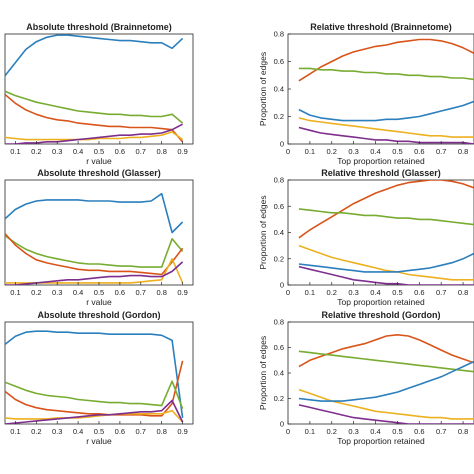 Image resolution: width=474 pixels, height=474 pixels. Describe the element at coordinates (263, 89) in the screenshot. I see `y-axis-label: Proportion of edges` at that location.